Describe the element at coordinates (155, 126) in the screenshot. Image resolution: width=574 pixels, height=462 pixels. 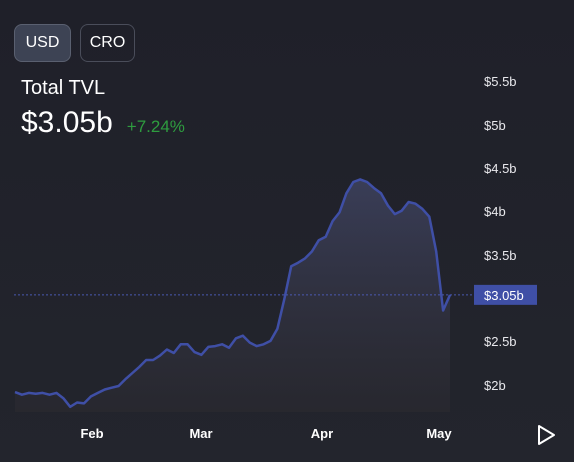
I see `tvl-change: +7.24%` at that location.